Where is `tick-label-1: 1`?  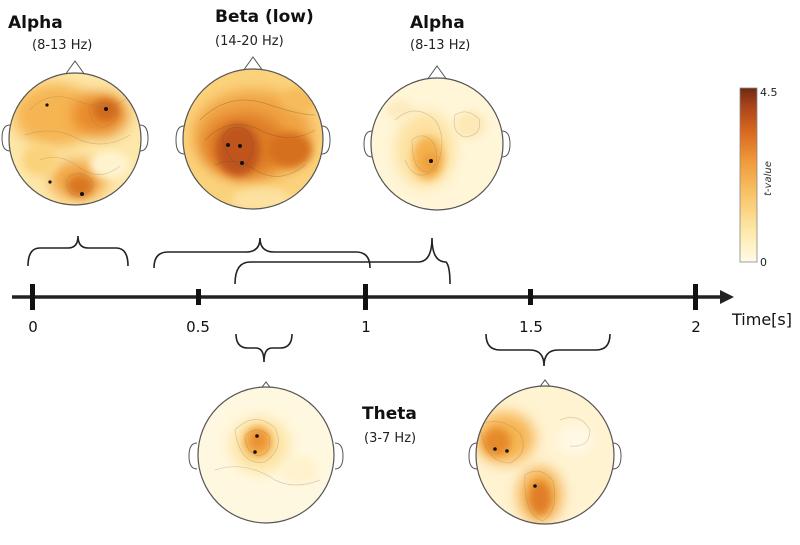
tick-label-1: 1 is located at coordinates (366, 327).